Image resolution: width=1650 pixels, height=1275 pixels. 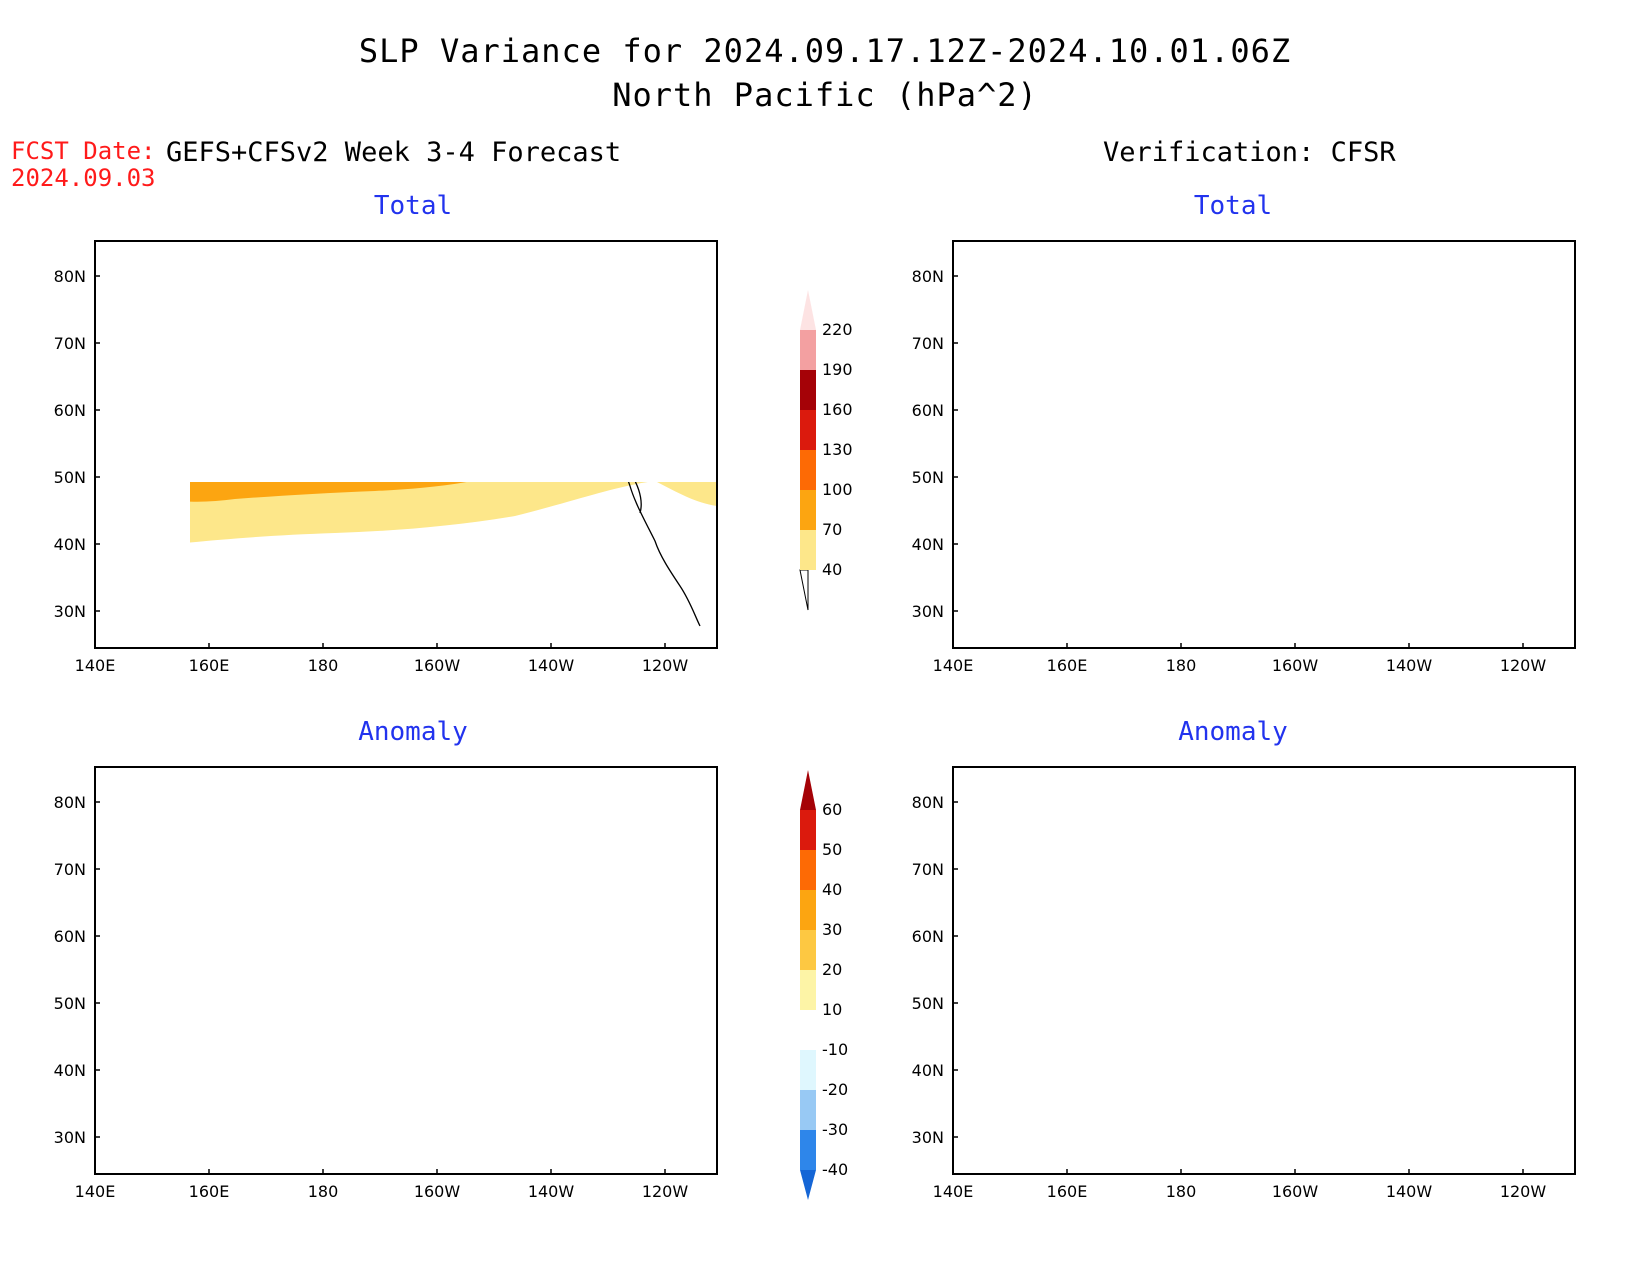 What do you see at coordinates (1264, 852) in the screenshot?
I see `contour-minus20-minus10-north` at bounding box center [1264, 852].